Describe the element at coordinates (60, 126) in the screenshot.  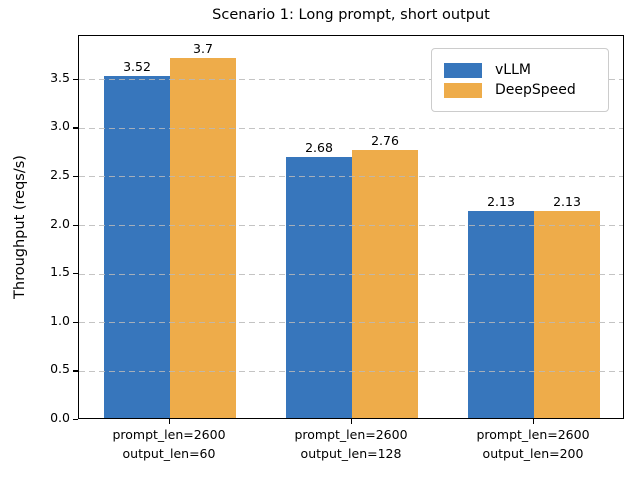
I see `y-tick-label: 3.0` at that location.